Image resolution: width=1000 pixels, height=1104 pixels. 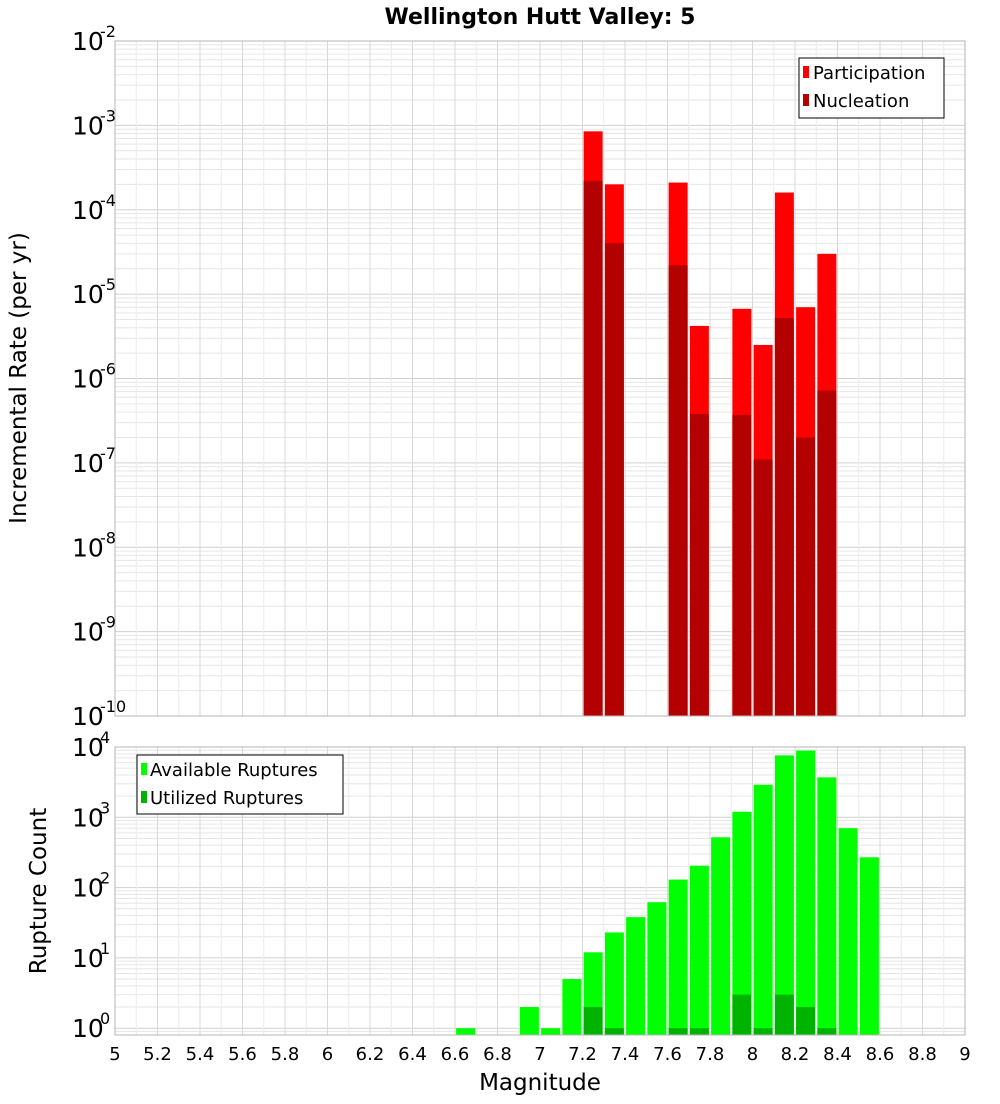 What do you see at coordinates (964, 1054) in the screenshot?
I see `x-tick-label: 9` at bounding box center [964, 1054].